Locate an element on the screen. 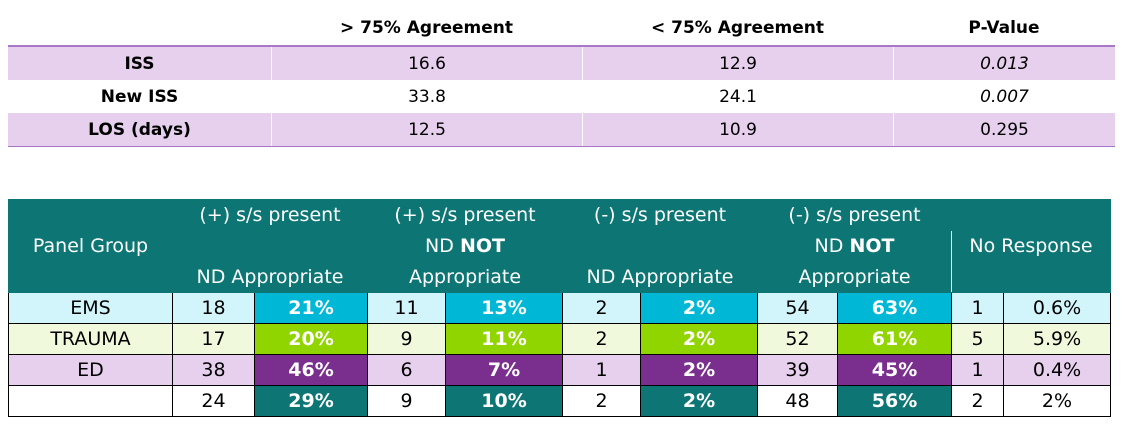 This screenshot has height=429, width=1131. header-col2-nd: ND is located at coordinates (442, 246).